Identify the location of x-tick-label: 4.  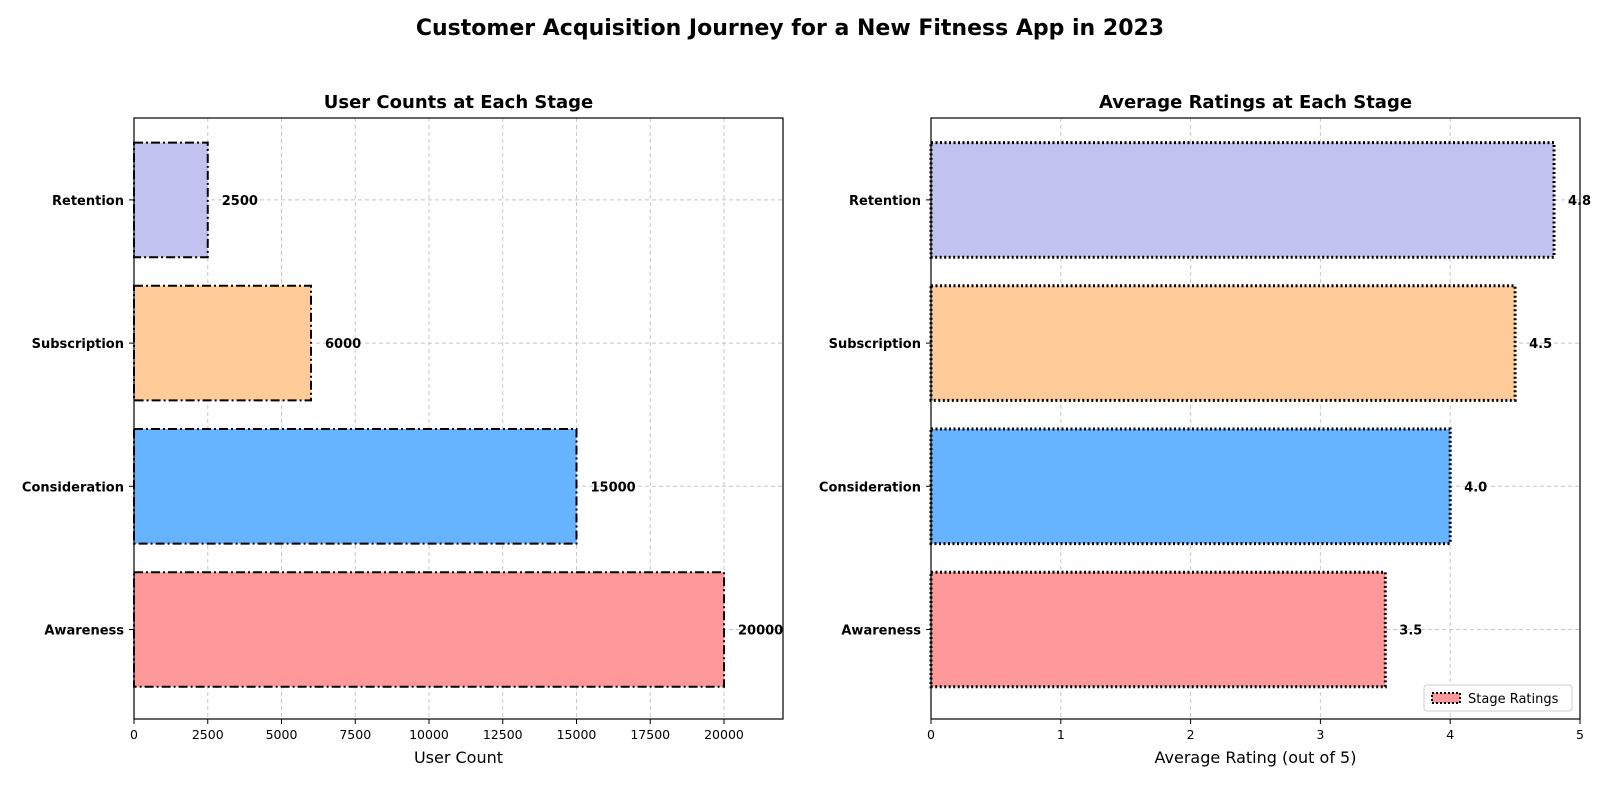
(1450, 734).